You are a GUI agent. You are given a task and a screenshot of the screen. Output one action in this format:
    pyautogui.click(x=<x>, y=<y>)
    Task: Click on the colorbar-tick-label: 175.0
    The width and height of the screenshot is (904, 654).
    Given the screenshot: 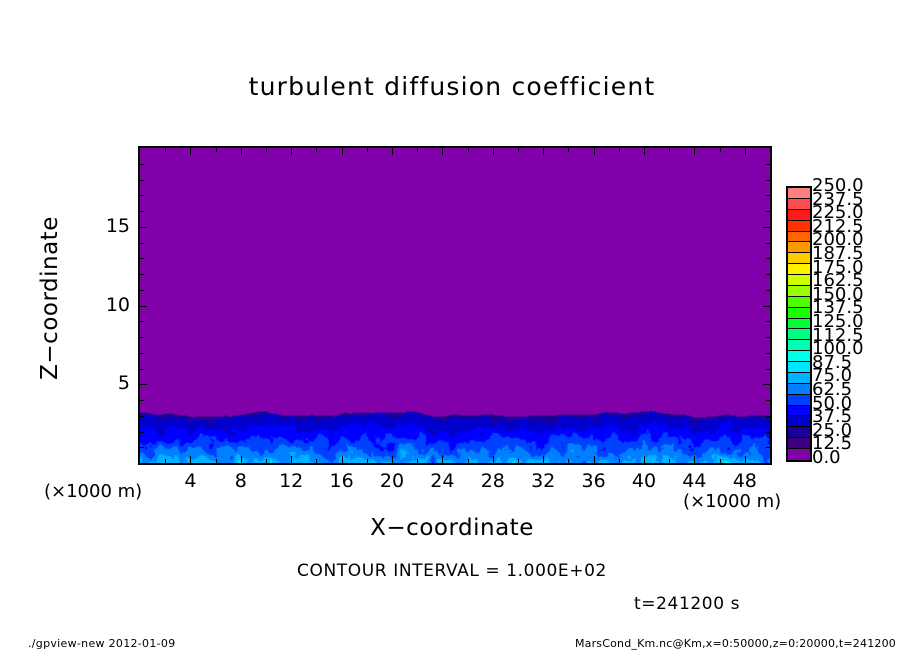 What is the action you would take?
    pyautogui.click(x=838, y=267)
    